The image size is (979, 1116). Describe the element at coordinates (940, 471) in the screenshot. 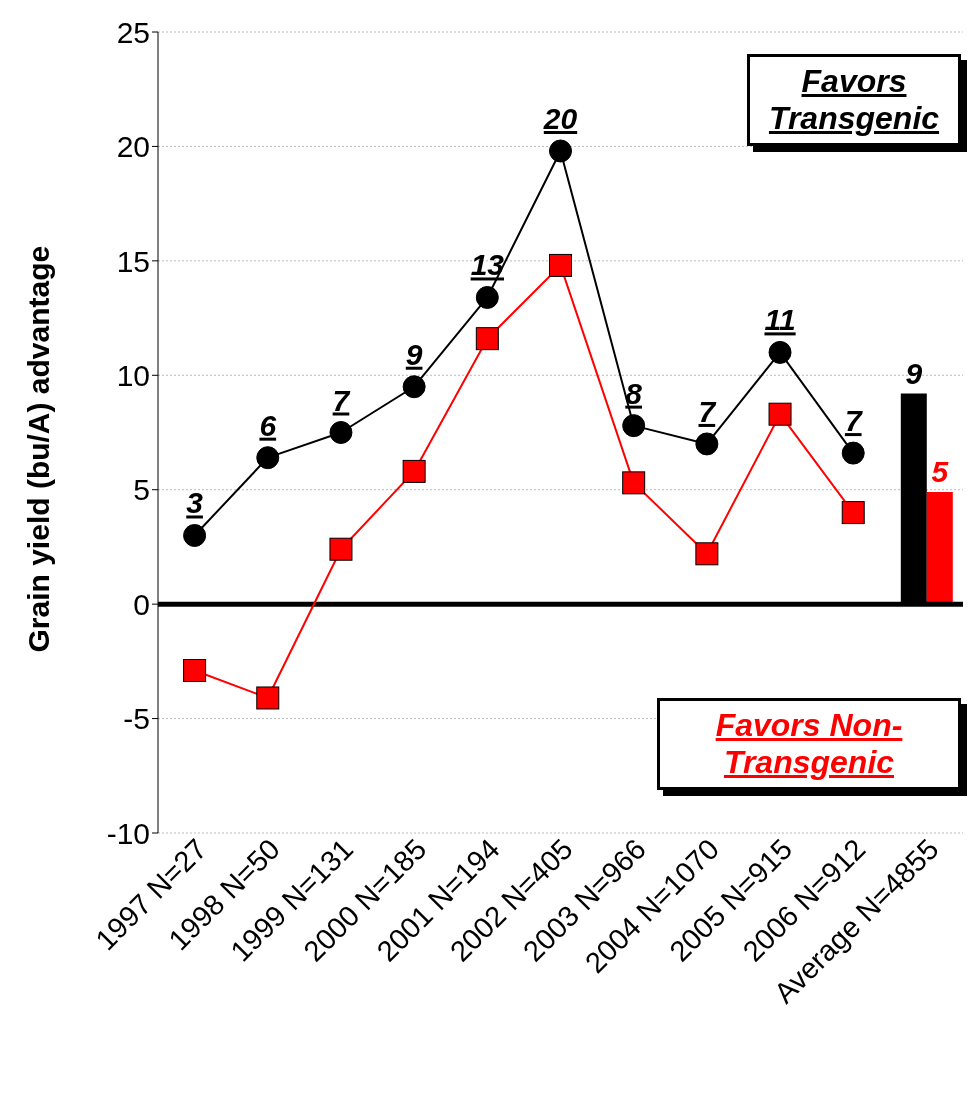

I see `data-label: 5` at that location.